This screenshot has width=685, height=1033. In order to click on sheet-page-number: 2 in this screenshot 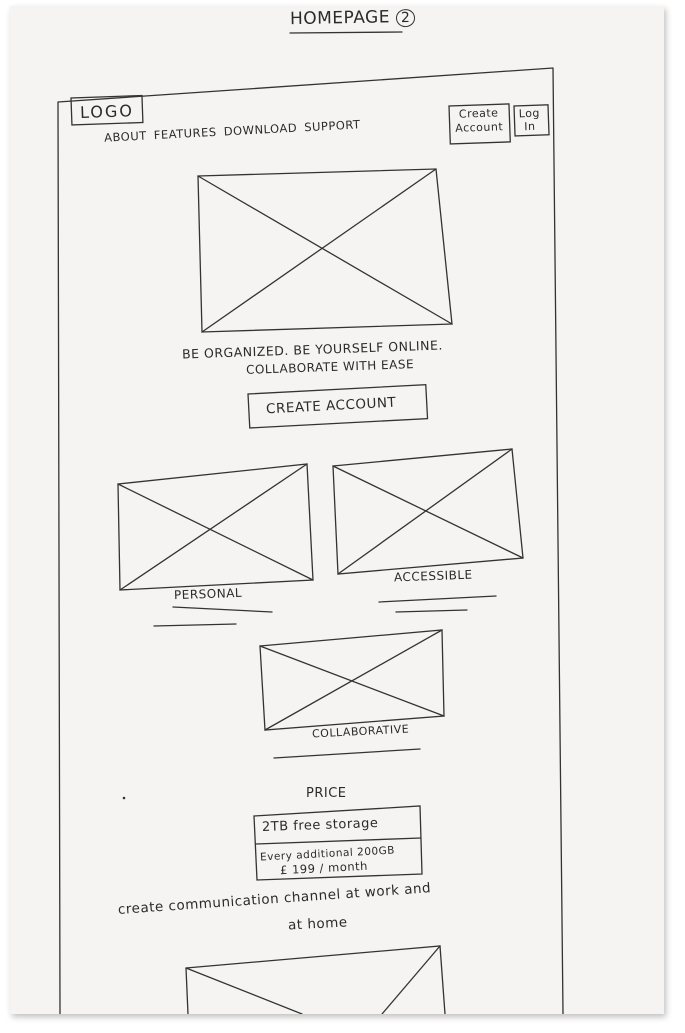, I will do `click(405, 18)`.